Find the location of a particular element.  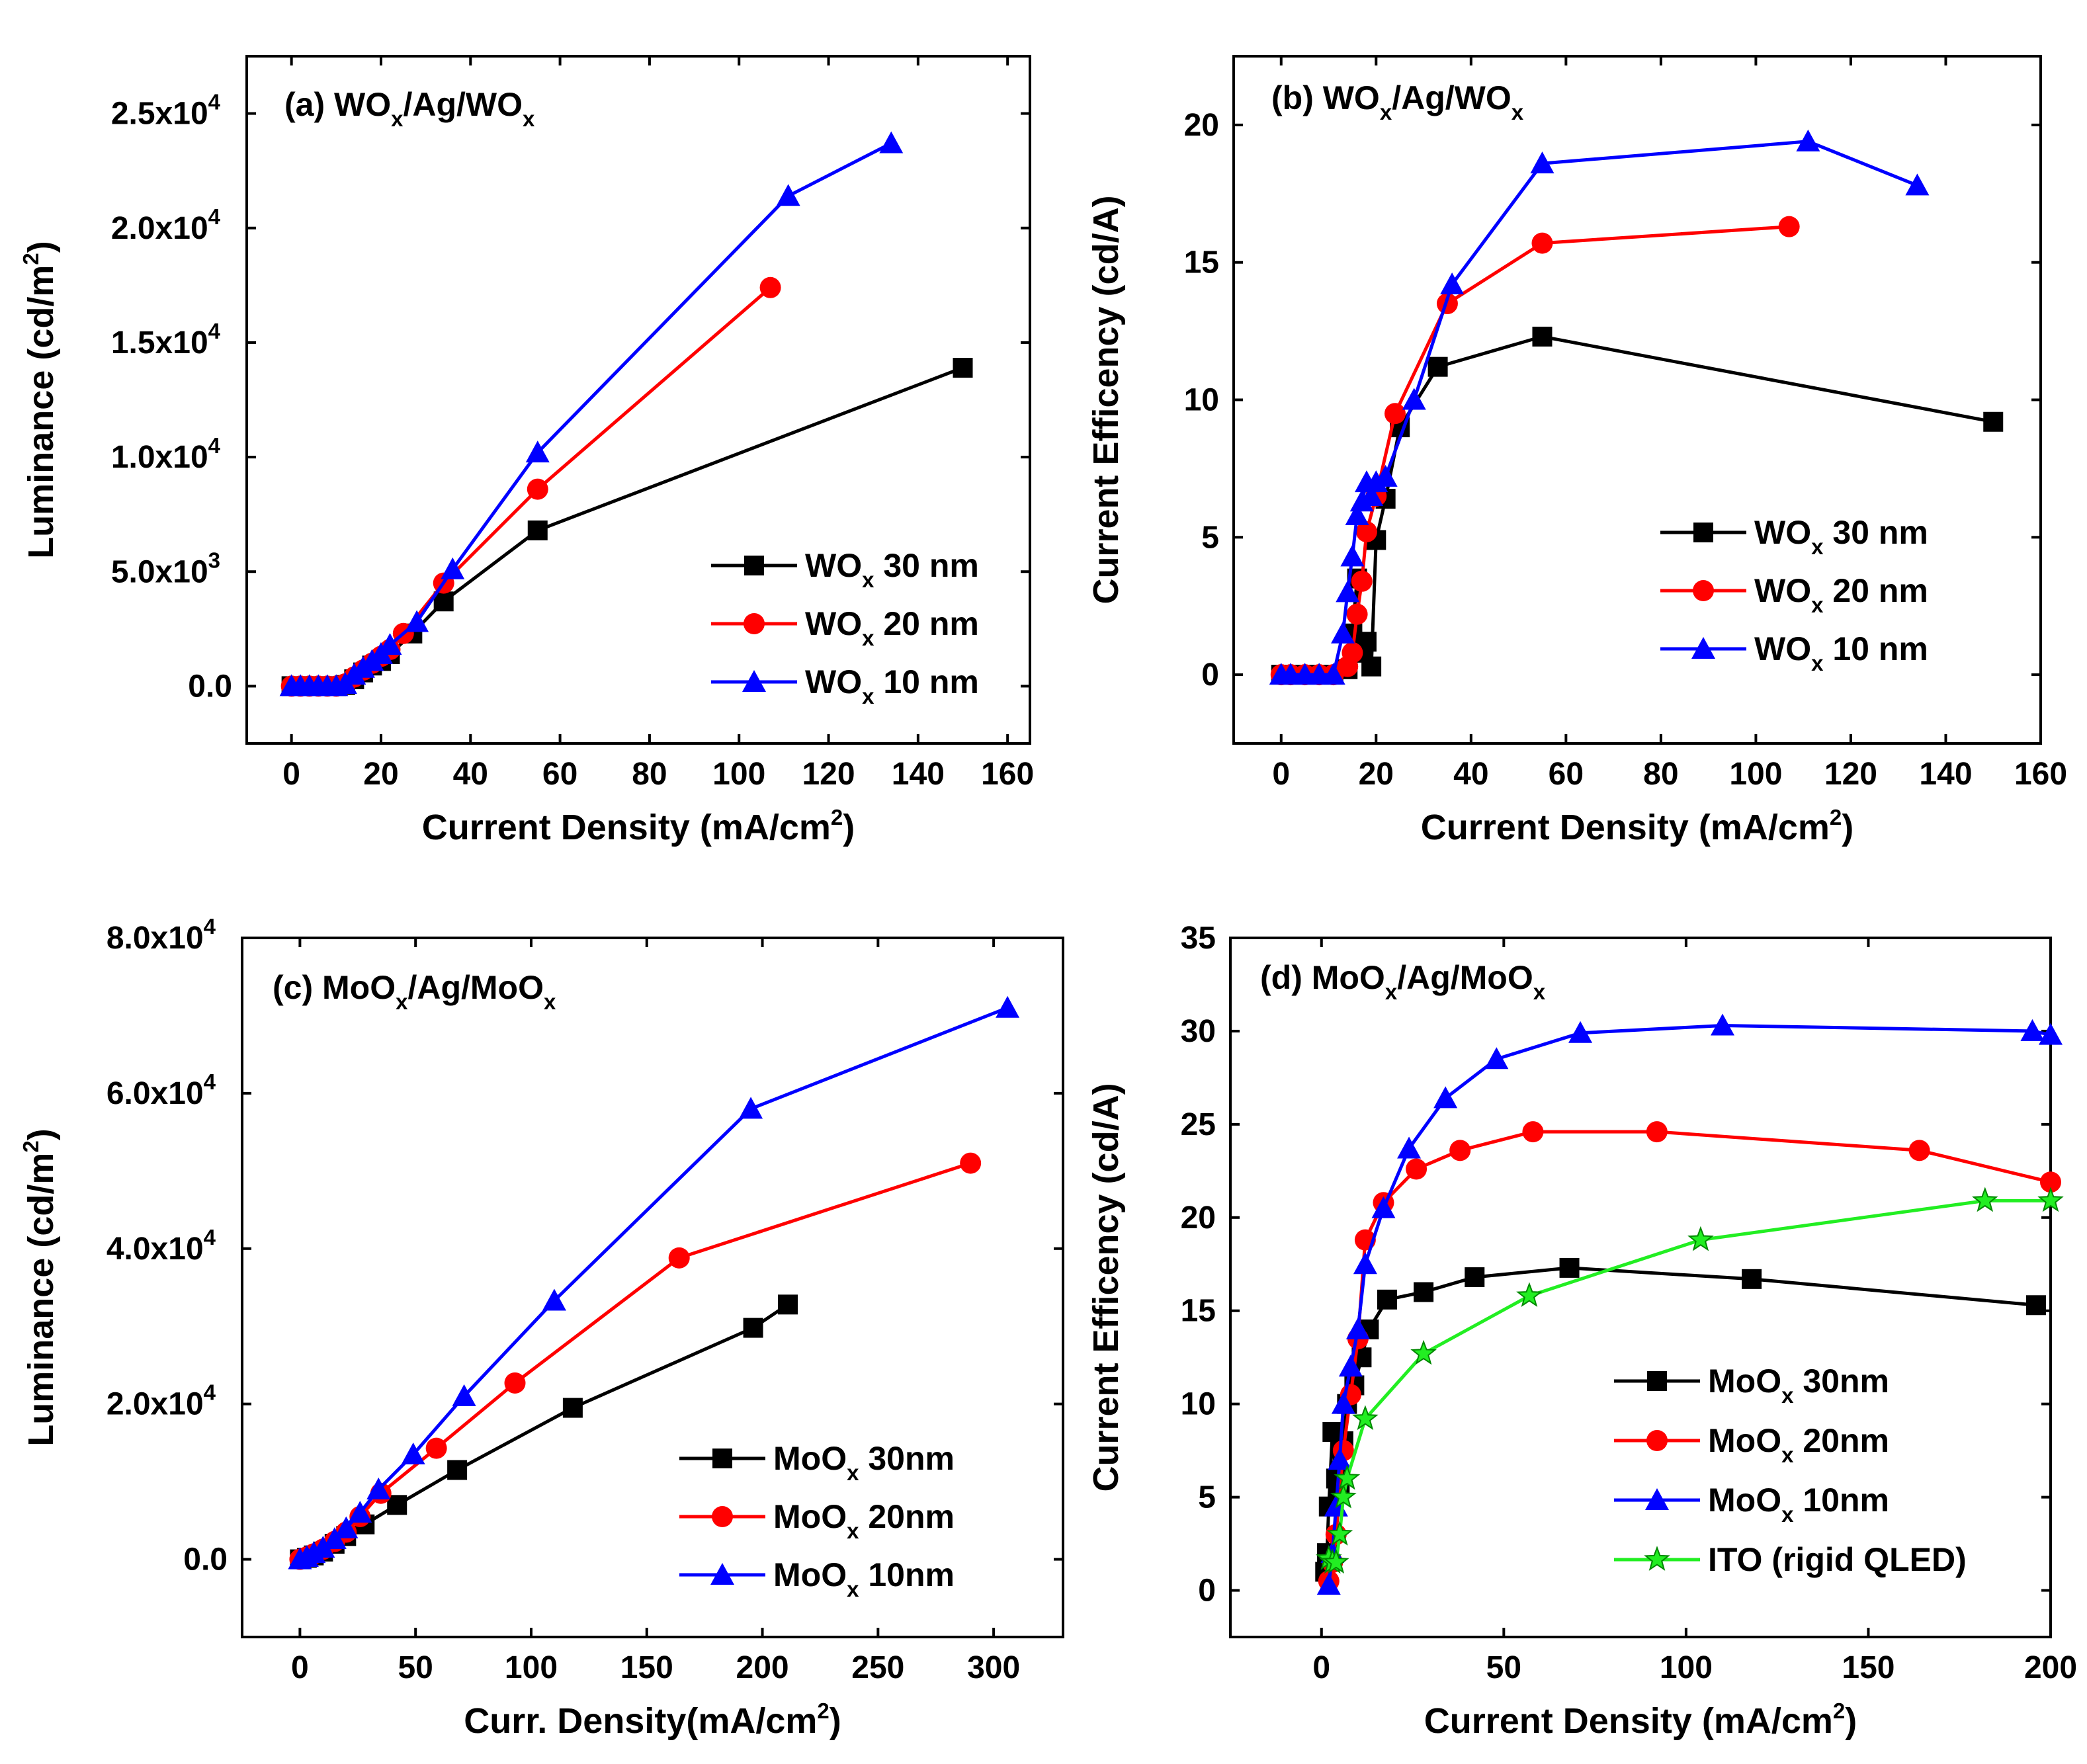

y-tick-label: 0.0 is located at coordinates (210, 686).